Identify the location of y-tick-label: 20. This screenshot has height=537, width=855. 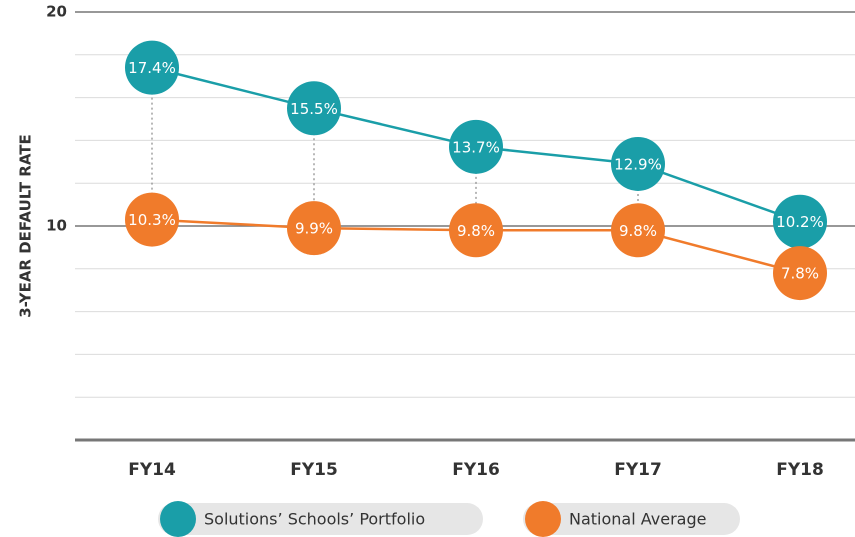
(56, 12).